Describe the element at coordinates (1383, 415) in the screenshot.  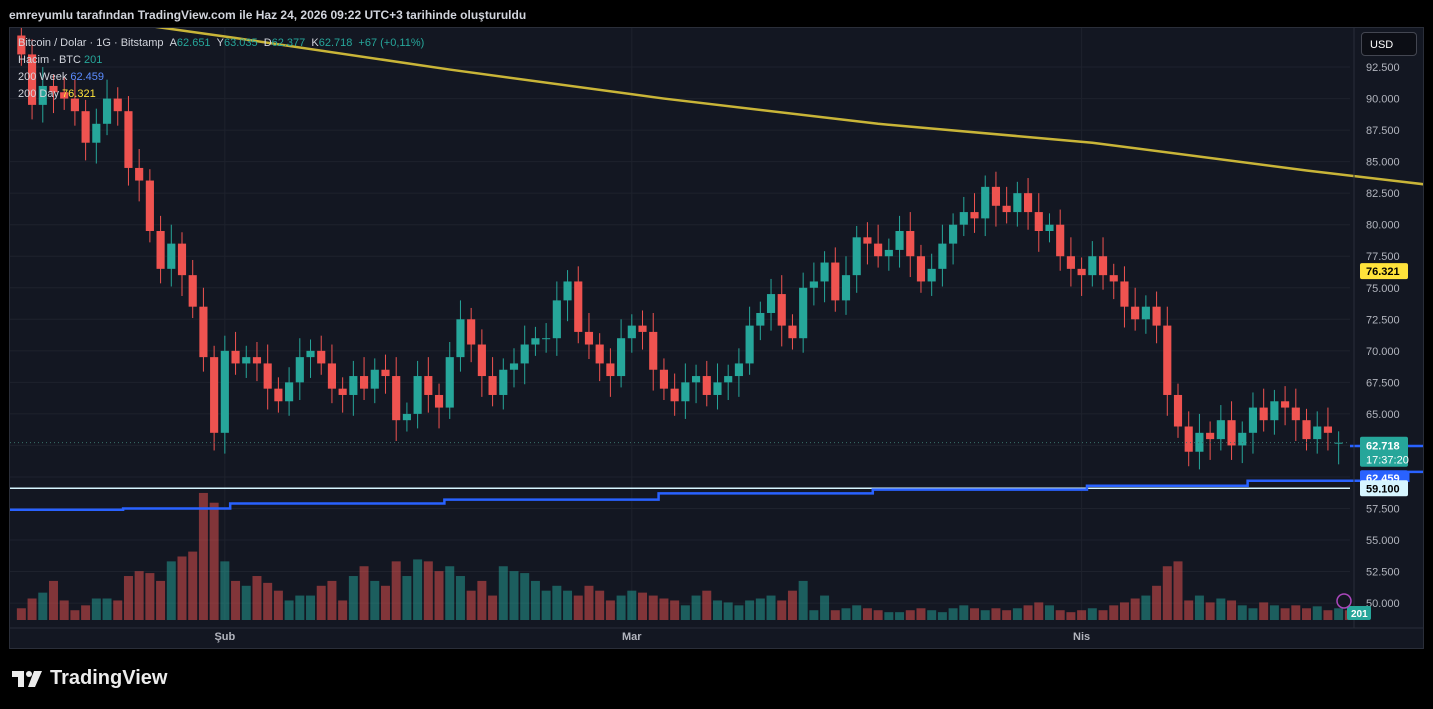
I see `y-tick-label: 65.000` at that location.